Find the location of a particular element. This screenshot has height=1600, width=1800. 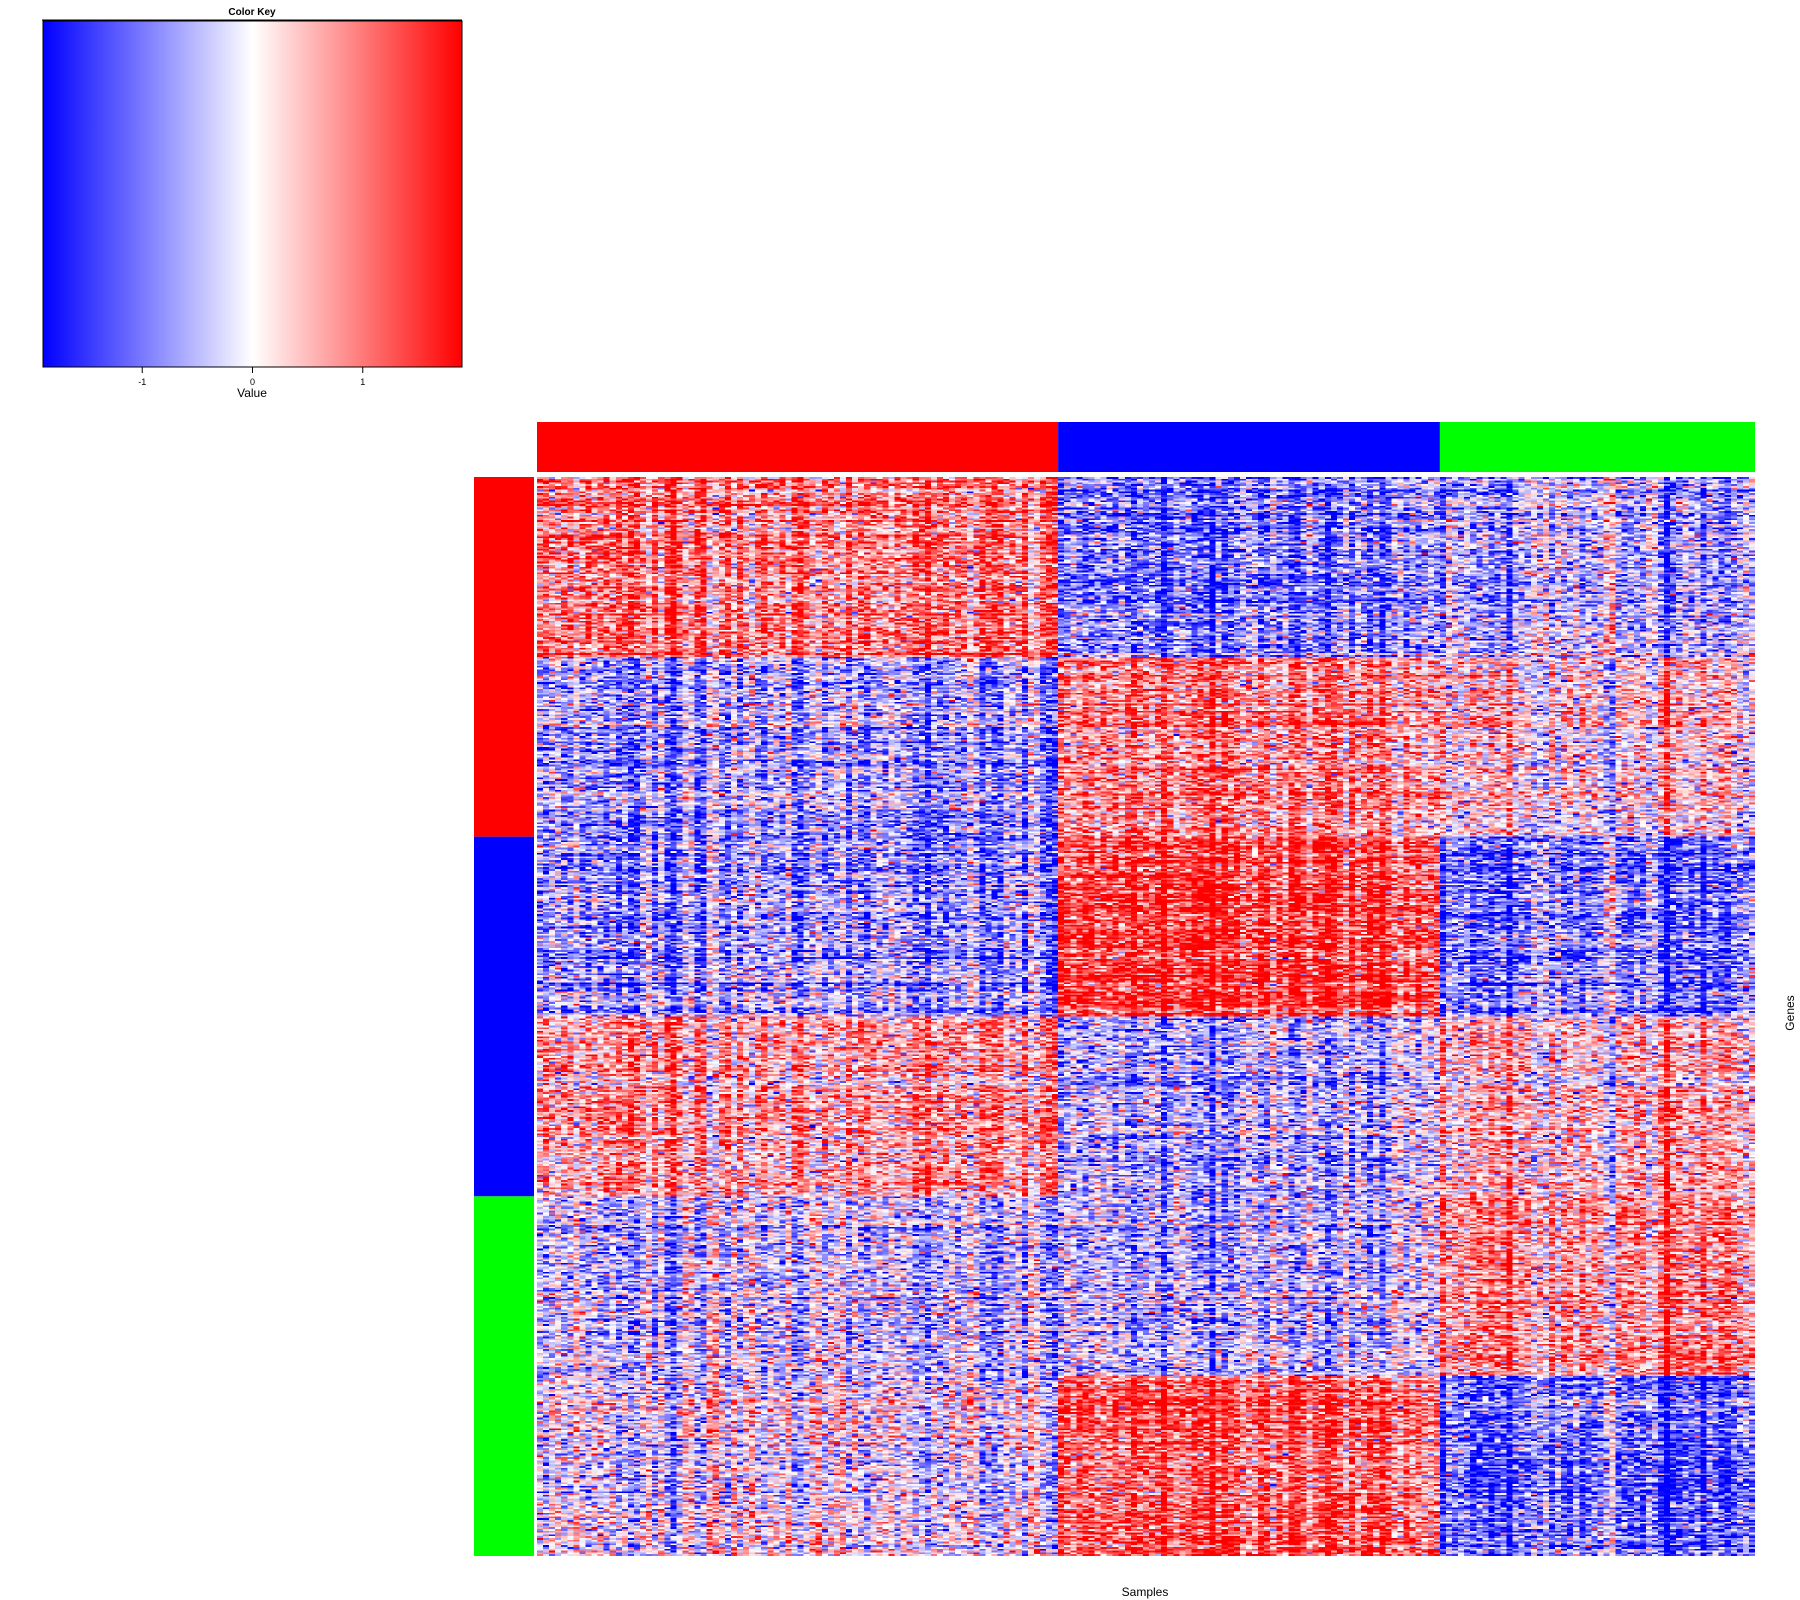

x-axis-label: Samples is located at coordinates (1145, 1592).